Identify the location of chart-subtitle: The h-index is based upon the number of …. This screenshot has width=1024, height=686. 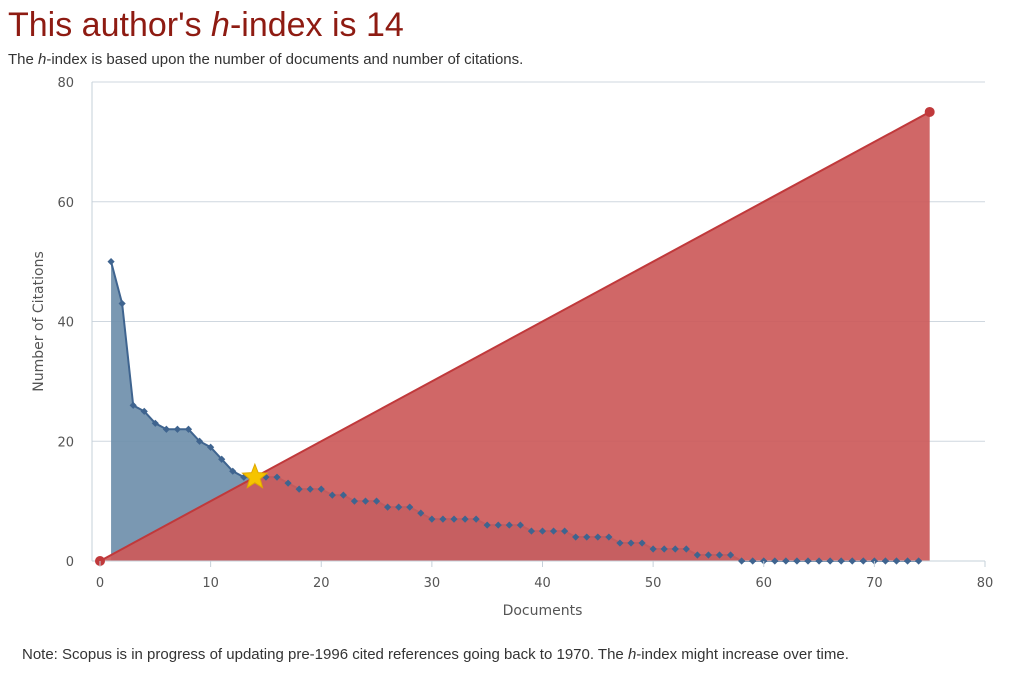
(265, 59).